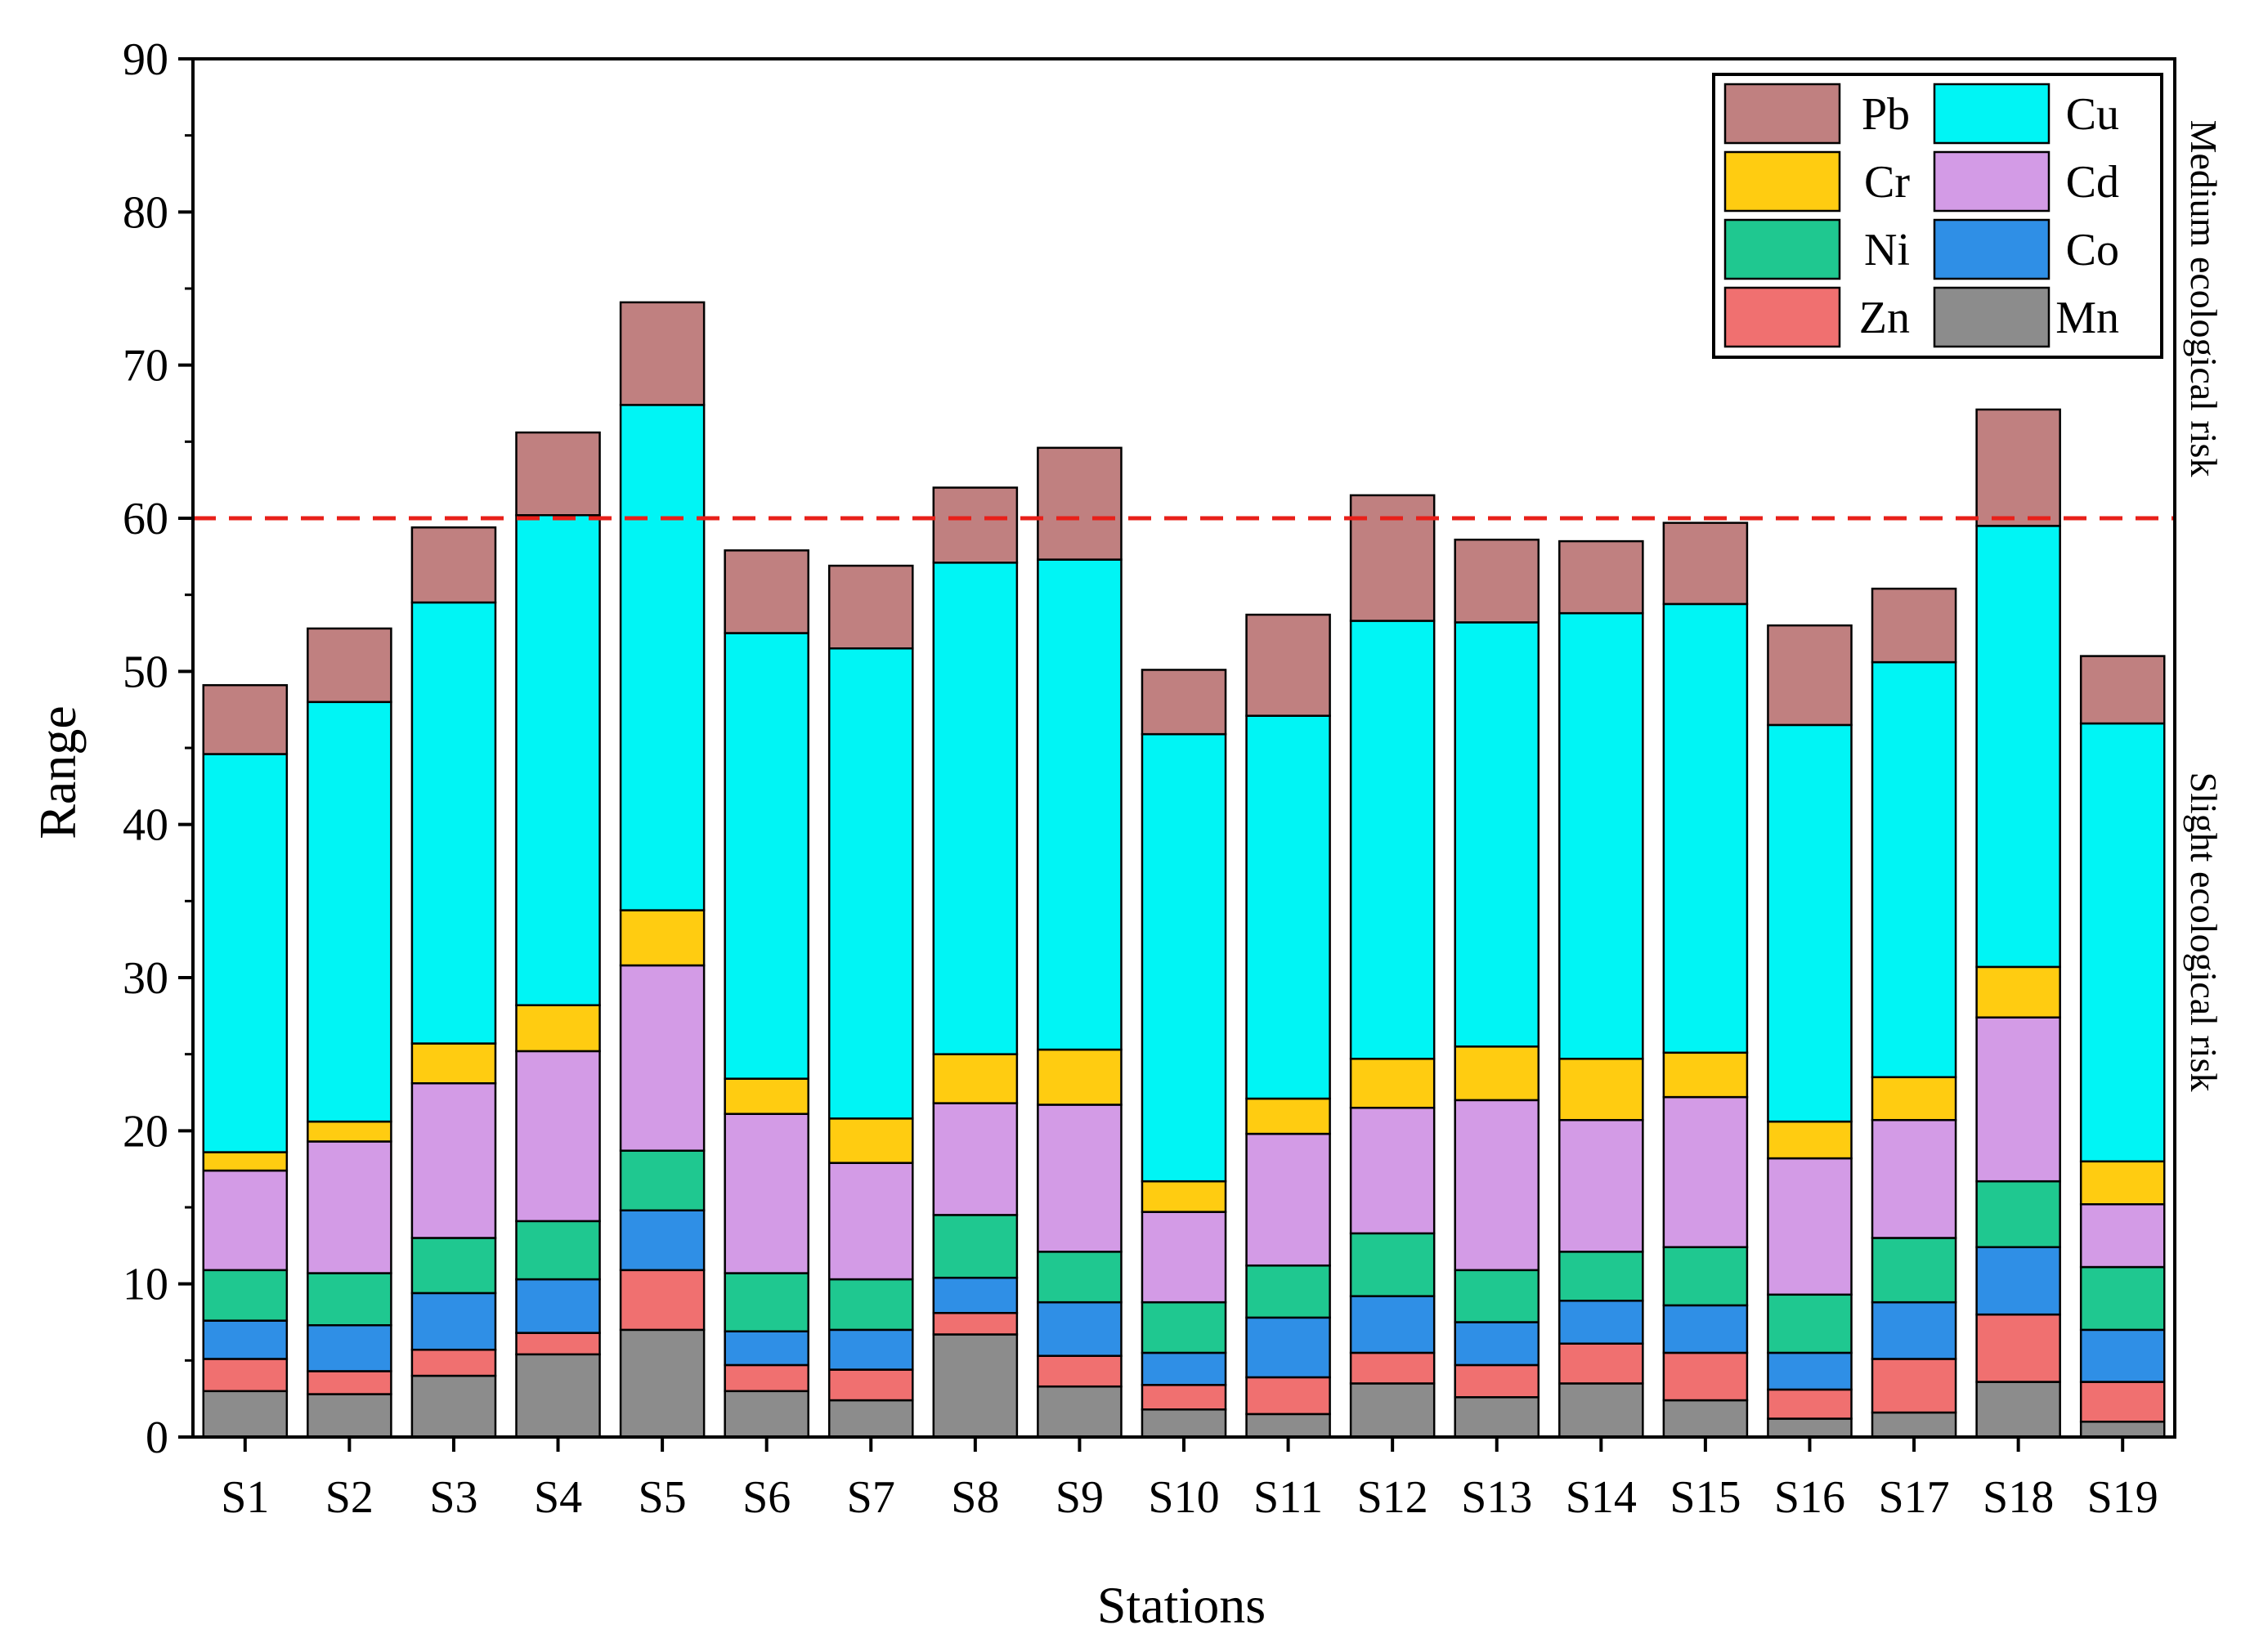  I want to click on bar-segment-zn-s3, so click(453, 1362).